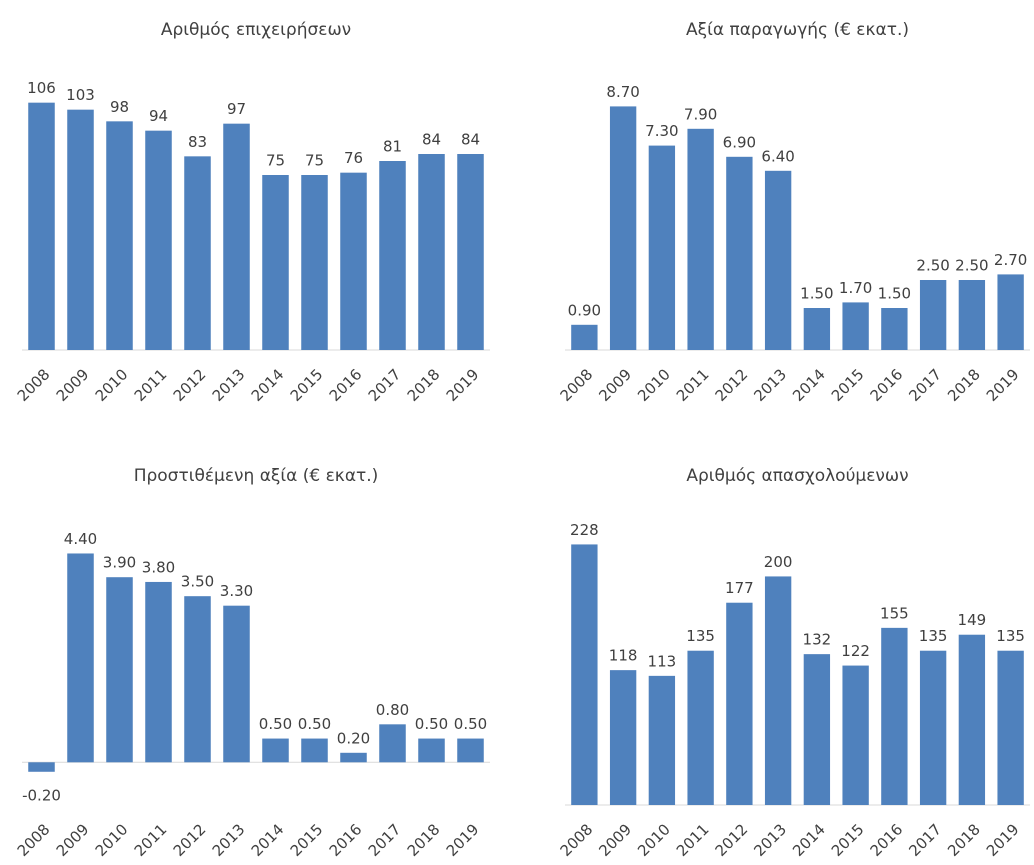 The width and height of the screenshot is (1034, 865). I want to click on value-label: 2.70, so click(1010, 260).